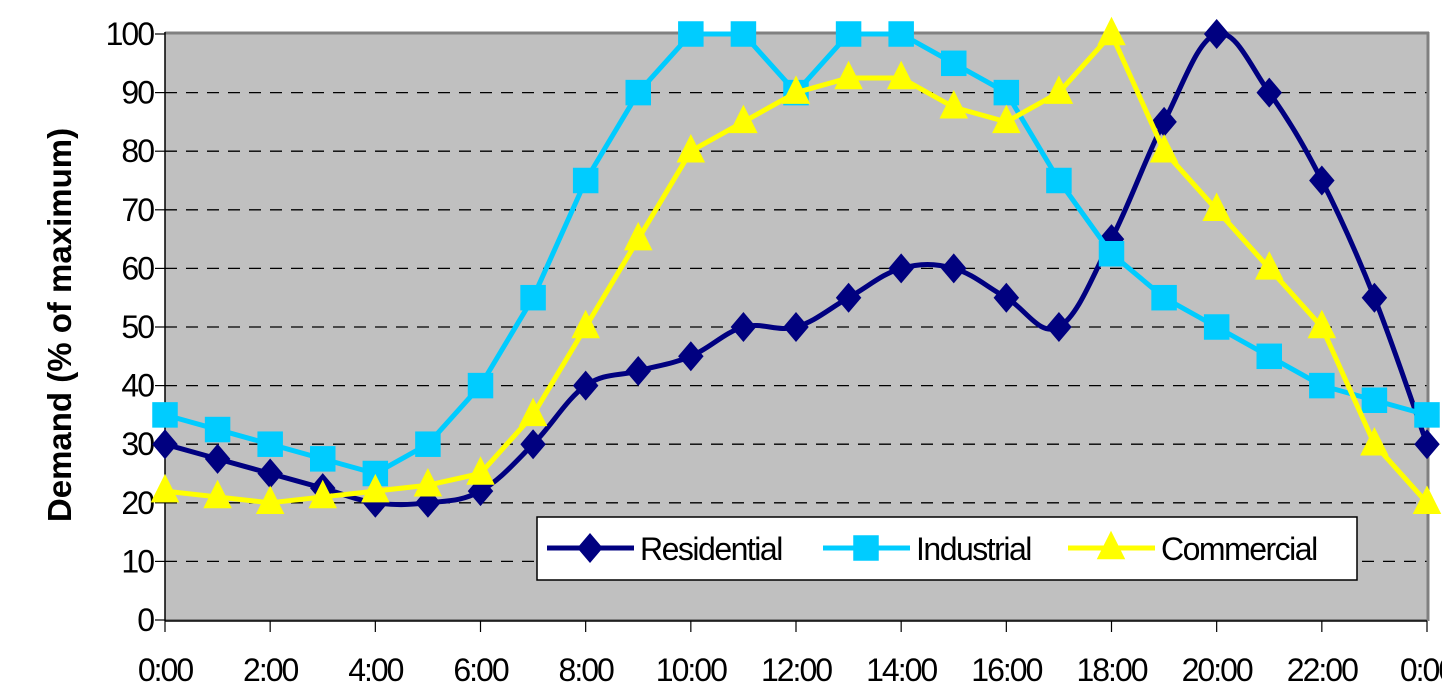  I want to click on x-tick-label: 10:00, so click(691, 670).